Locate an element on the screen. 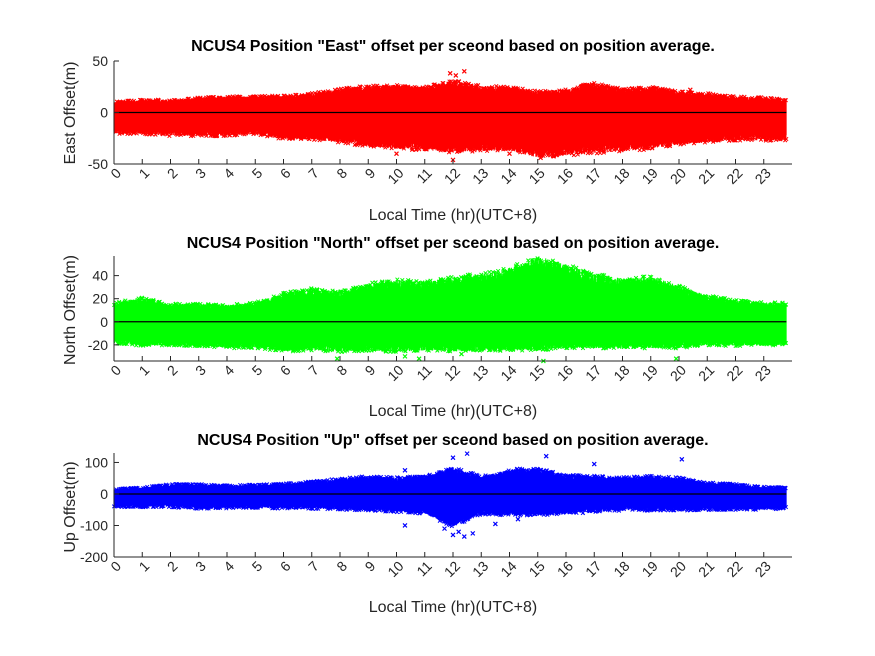 This screenshot has height=656, width=875. north-y-tick-label: 20 is located at coordinates (100, 299).